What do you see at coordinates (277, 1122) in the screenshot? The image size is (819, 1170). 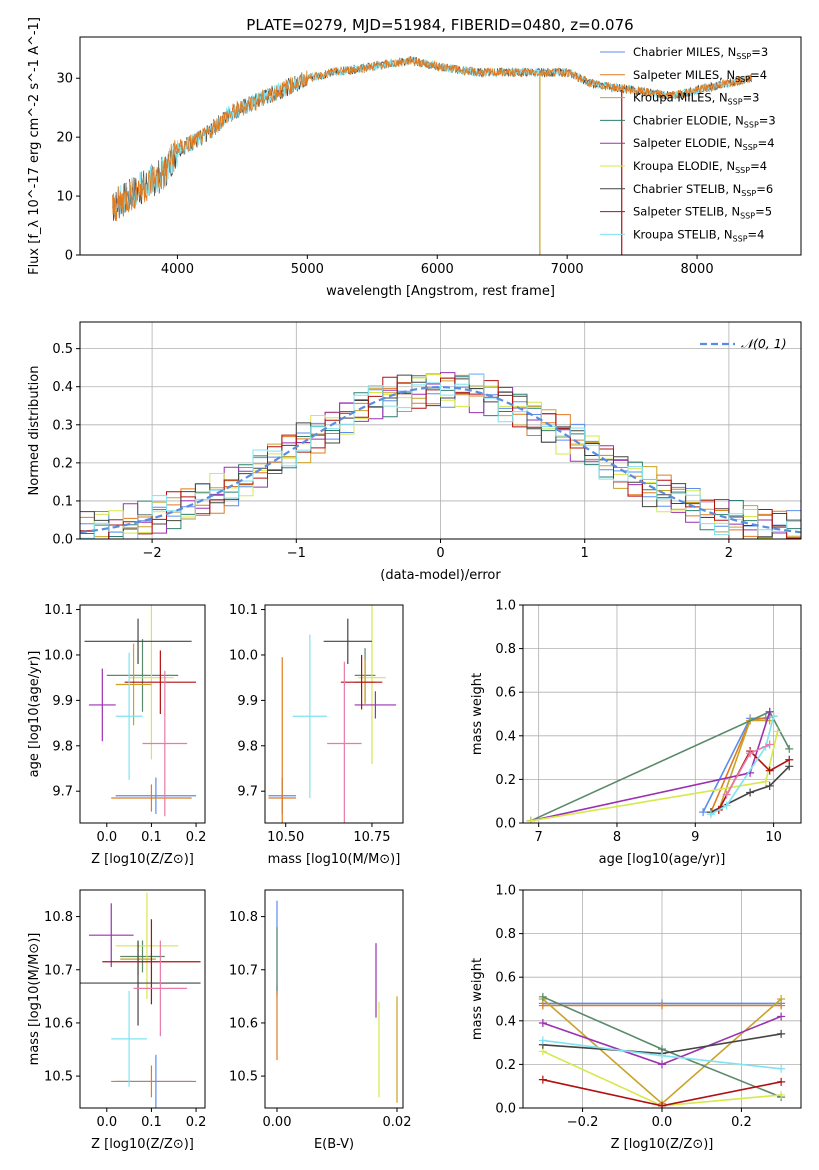 I see `x-tick-label: 0.00` at bounding box center [277, 1122].